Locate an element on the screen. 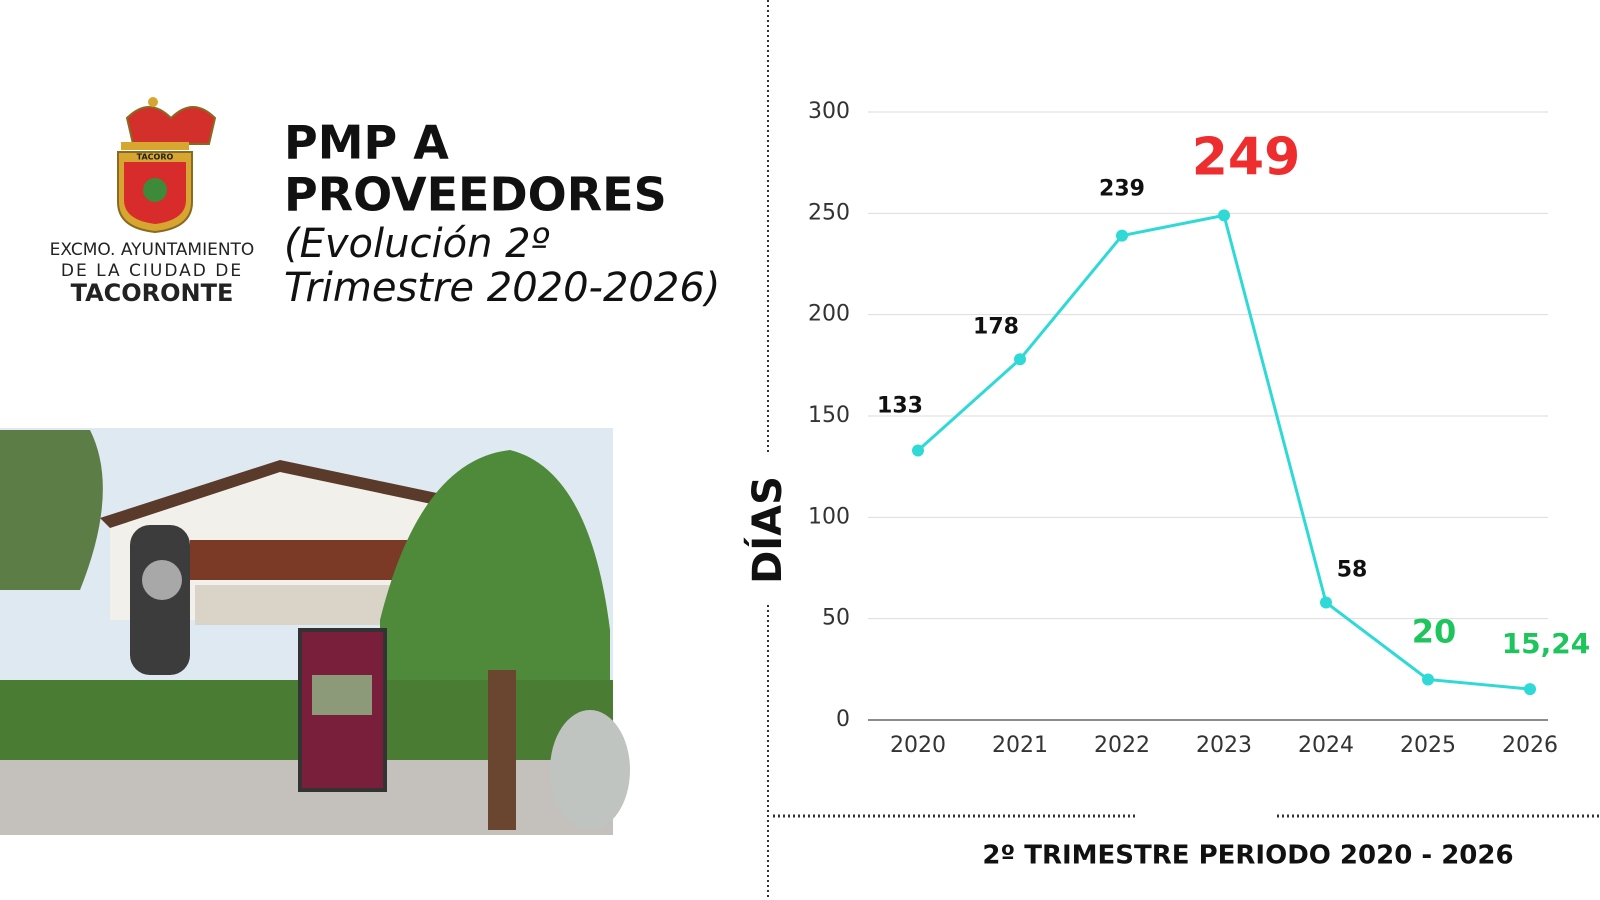 This screenshot has height=900, width=1600. y-axis-label: DÍAS is located at coordinates (767, 530).